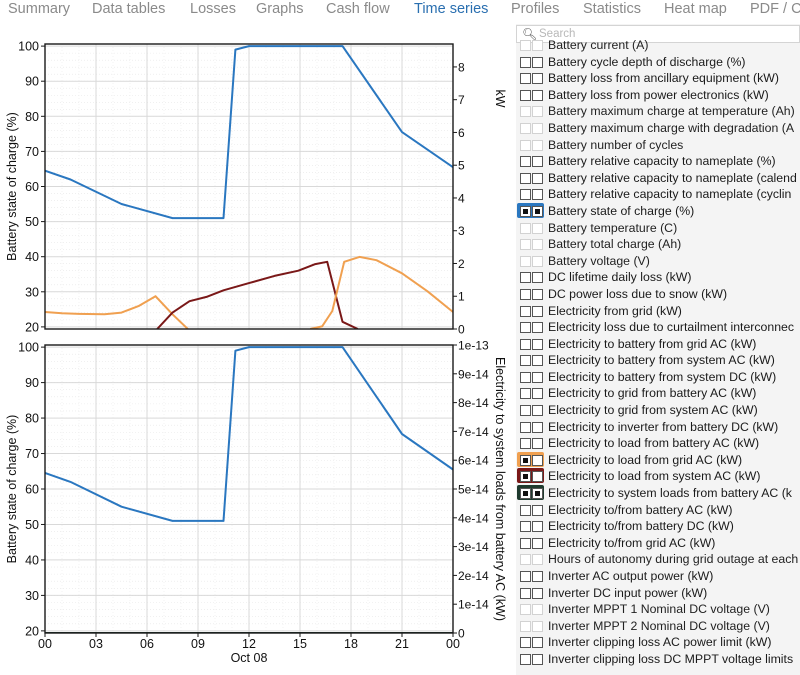 The image size is (800, 675). Describe the element at coordinates (658, 477) in the screenshot. I see `variable-item: Electricity to load from system AC (kW)` at that location.